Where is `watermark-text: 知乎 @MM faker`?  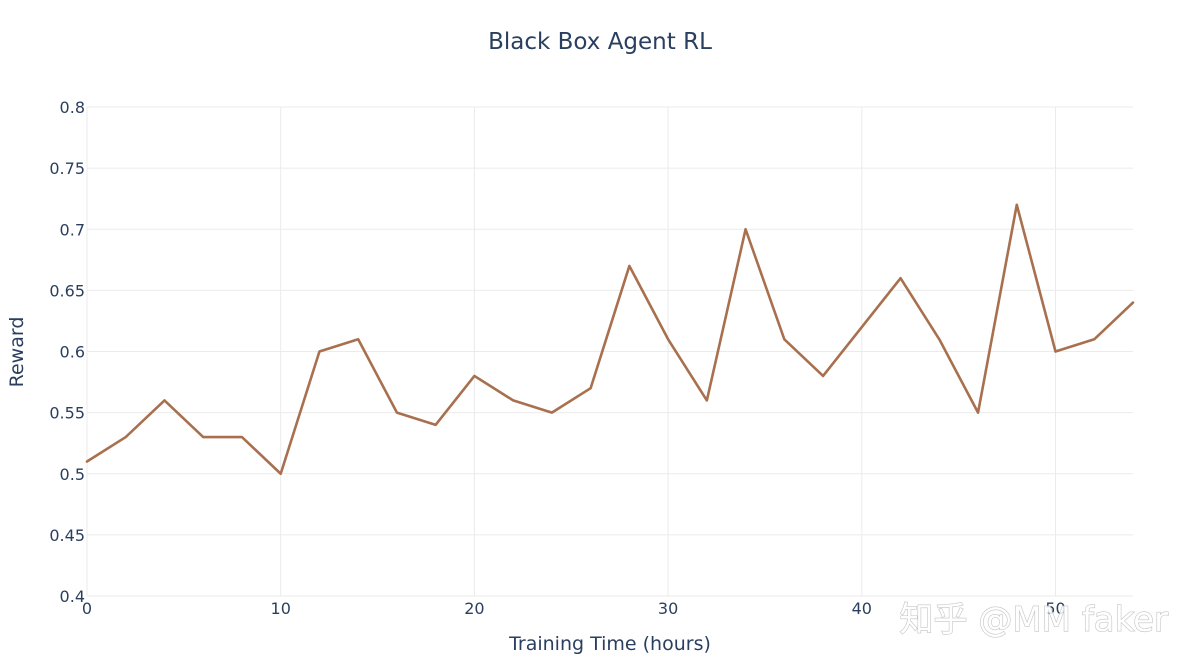 watermark-text: 知乎 @MM faker is located at coordinates (1034, 620).